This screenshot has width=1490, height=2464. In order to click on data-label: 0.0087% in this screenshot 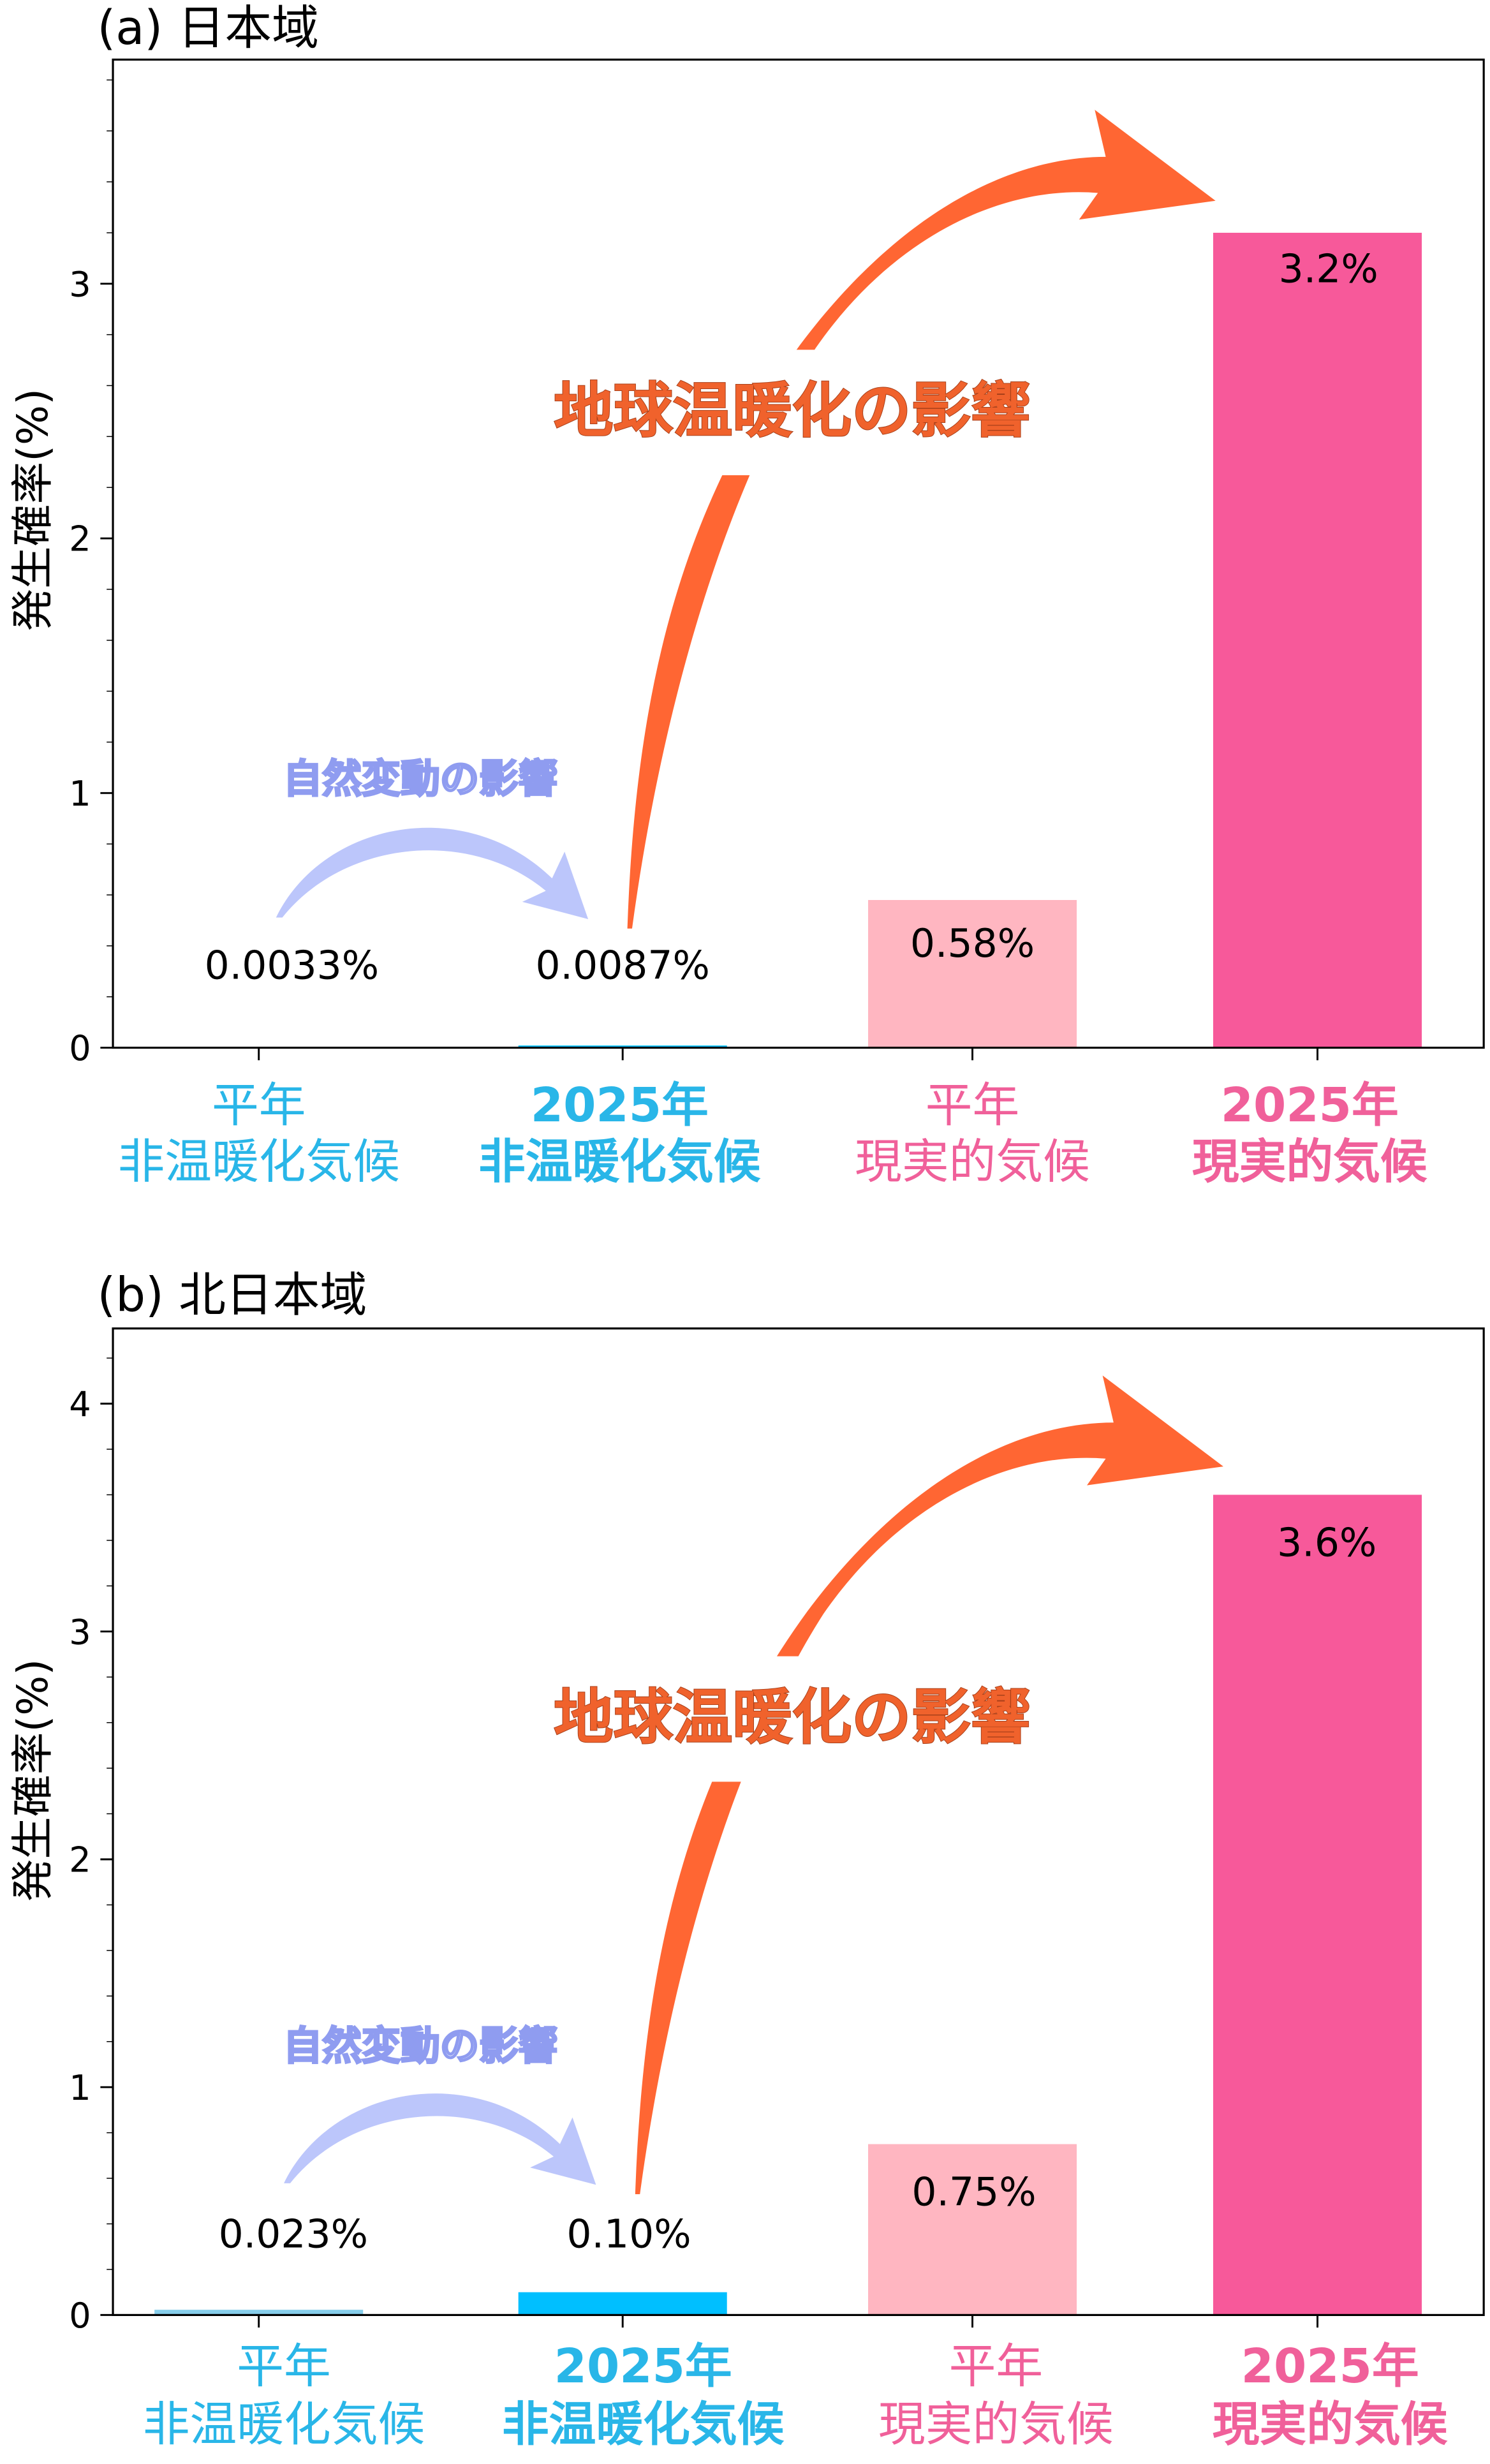, I will do `click(622, 965)`.